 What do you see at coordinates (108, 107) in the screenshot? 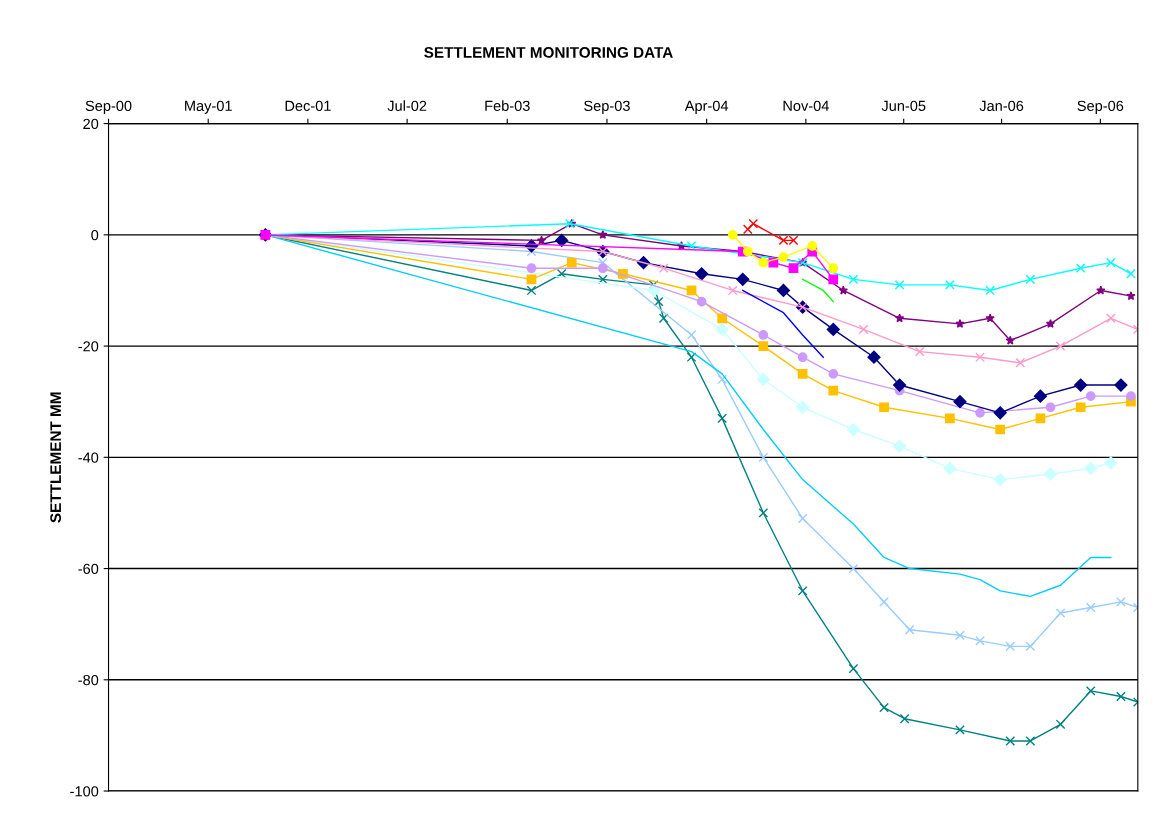
I see `x-tick-label: Sep-00` at bounding box center [108, 107].